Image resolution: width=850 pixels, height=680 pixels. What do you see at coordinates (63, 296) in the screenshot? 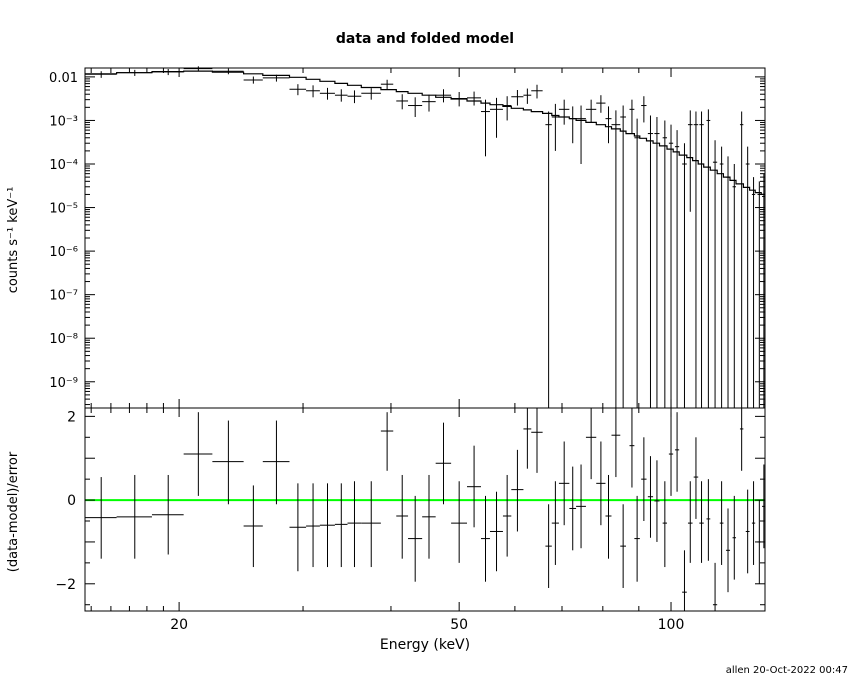
I see `y-tick-label: 10⁻⁷` at bounding box center [63, 296].